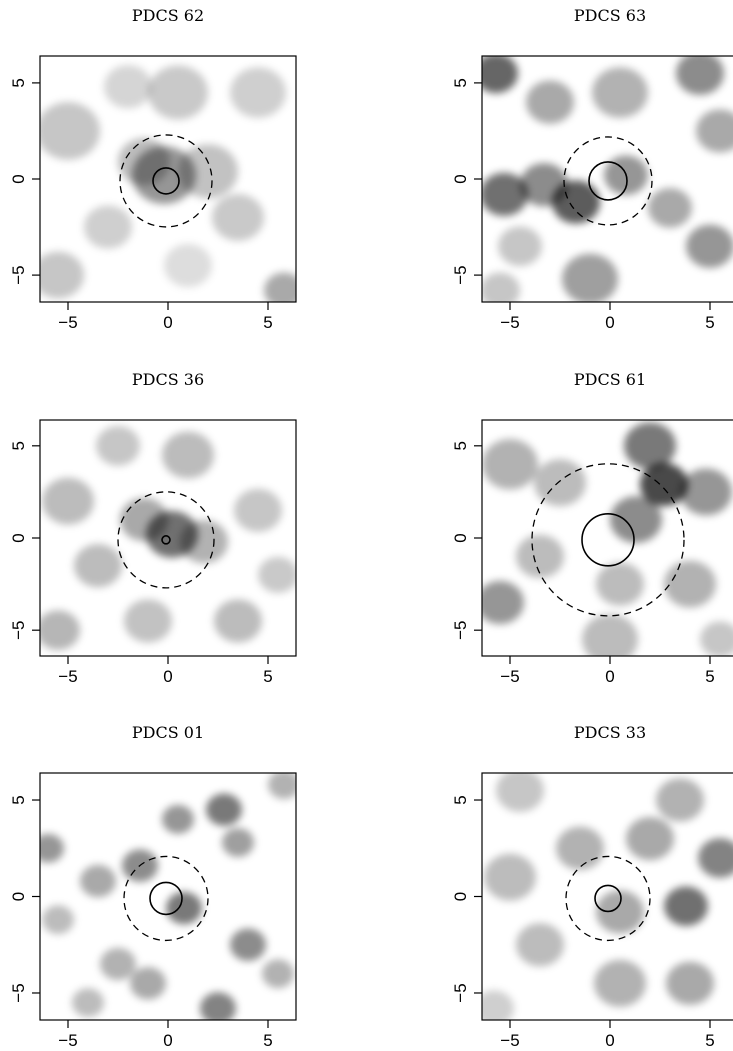  Describe the element at coordinates (609, 1040) in the screenshot. I see `panel-6-x-tick-label-2: 0` at that location.